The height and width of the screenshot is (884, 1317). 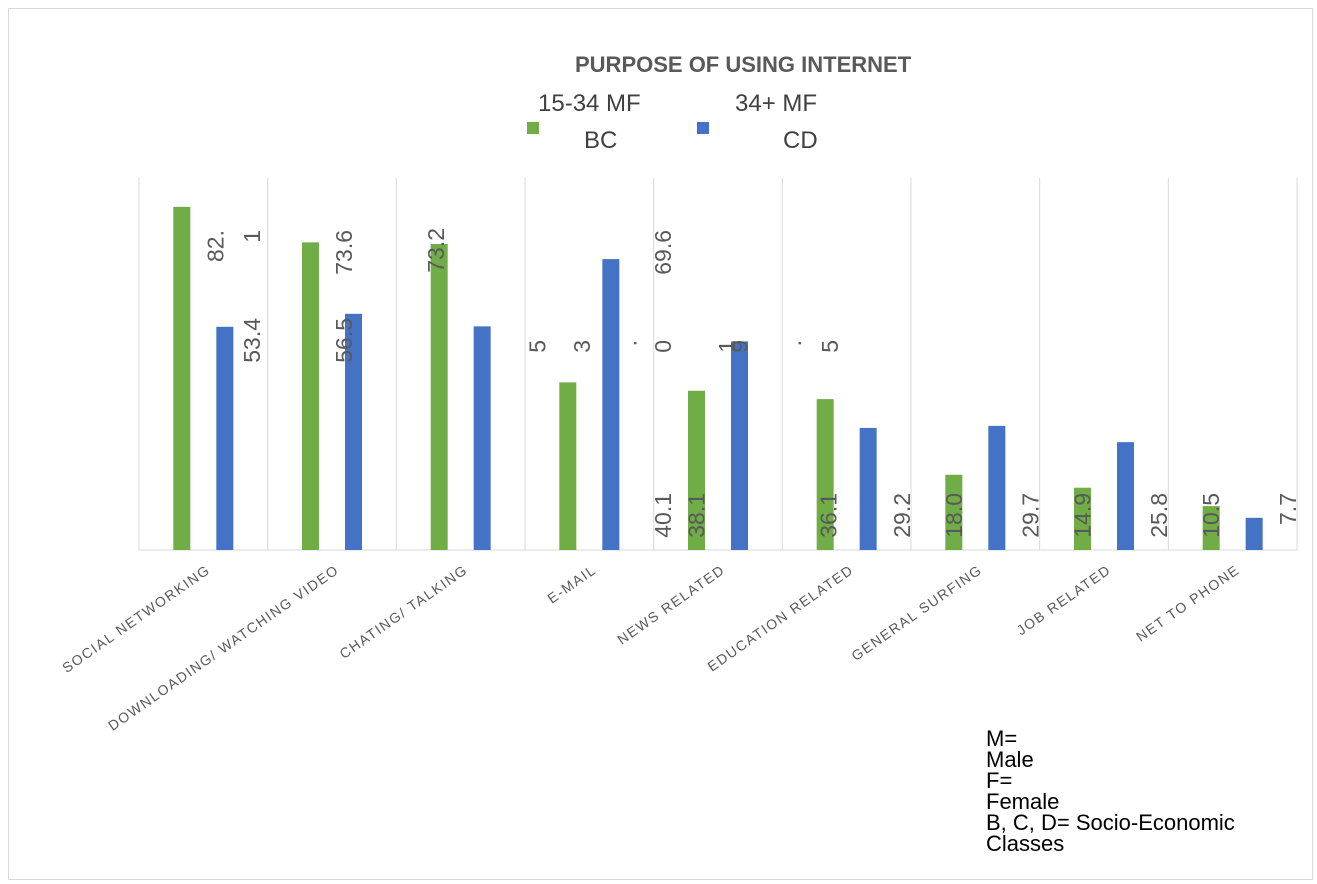 What do you see at coordinates (1288, 509) in the screenshot?
I see `data-label: 7.7` at bounding box center [1288, 509].